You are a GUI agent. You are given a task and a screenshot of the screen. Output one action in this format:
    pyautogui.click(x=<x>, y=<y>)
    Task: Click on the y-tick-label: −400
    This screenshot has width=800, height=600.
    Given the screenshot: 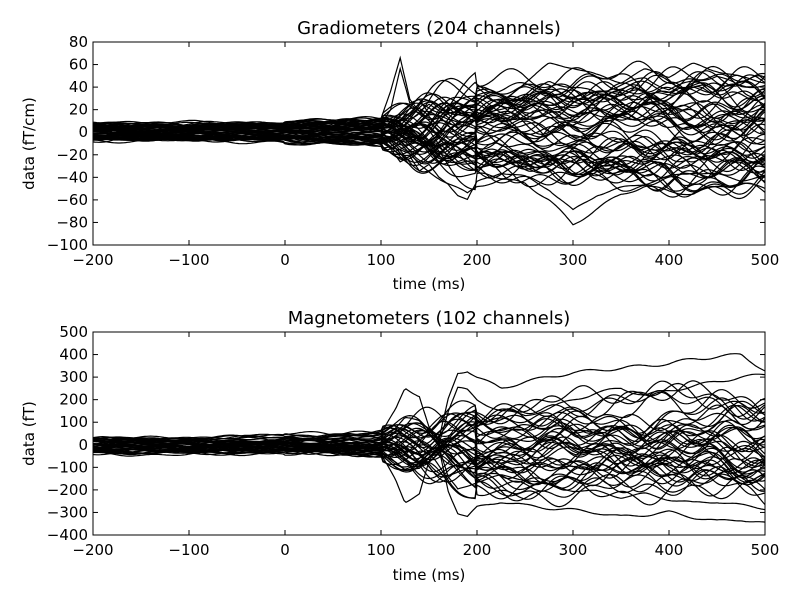 What is the action you would take?
    pyautogui.click(x=67, y=535)
    